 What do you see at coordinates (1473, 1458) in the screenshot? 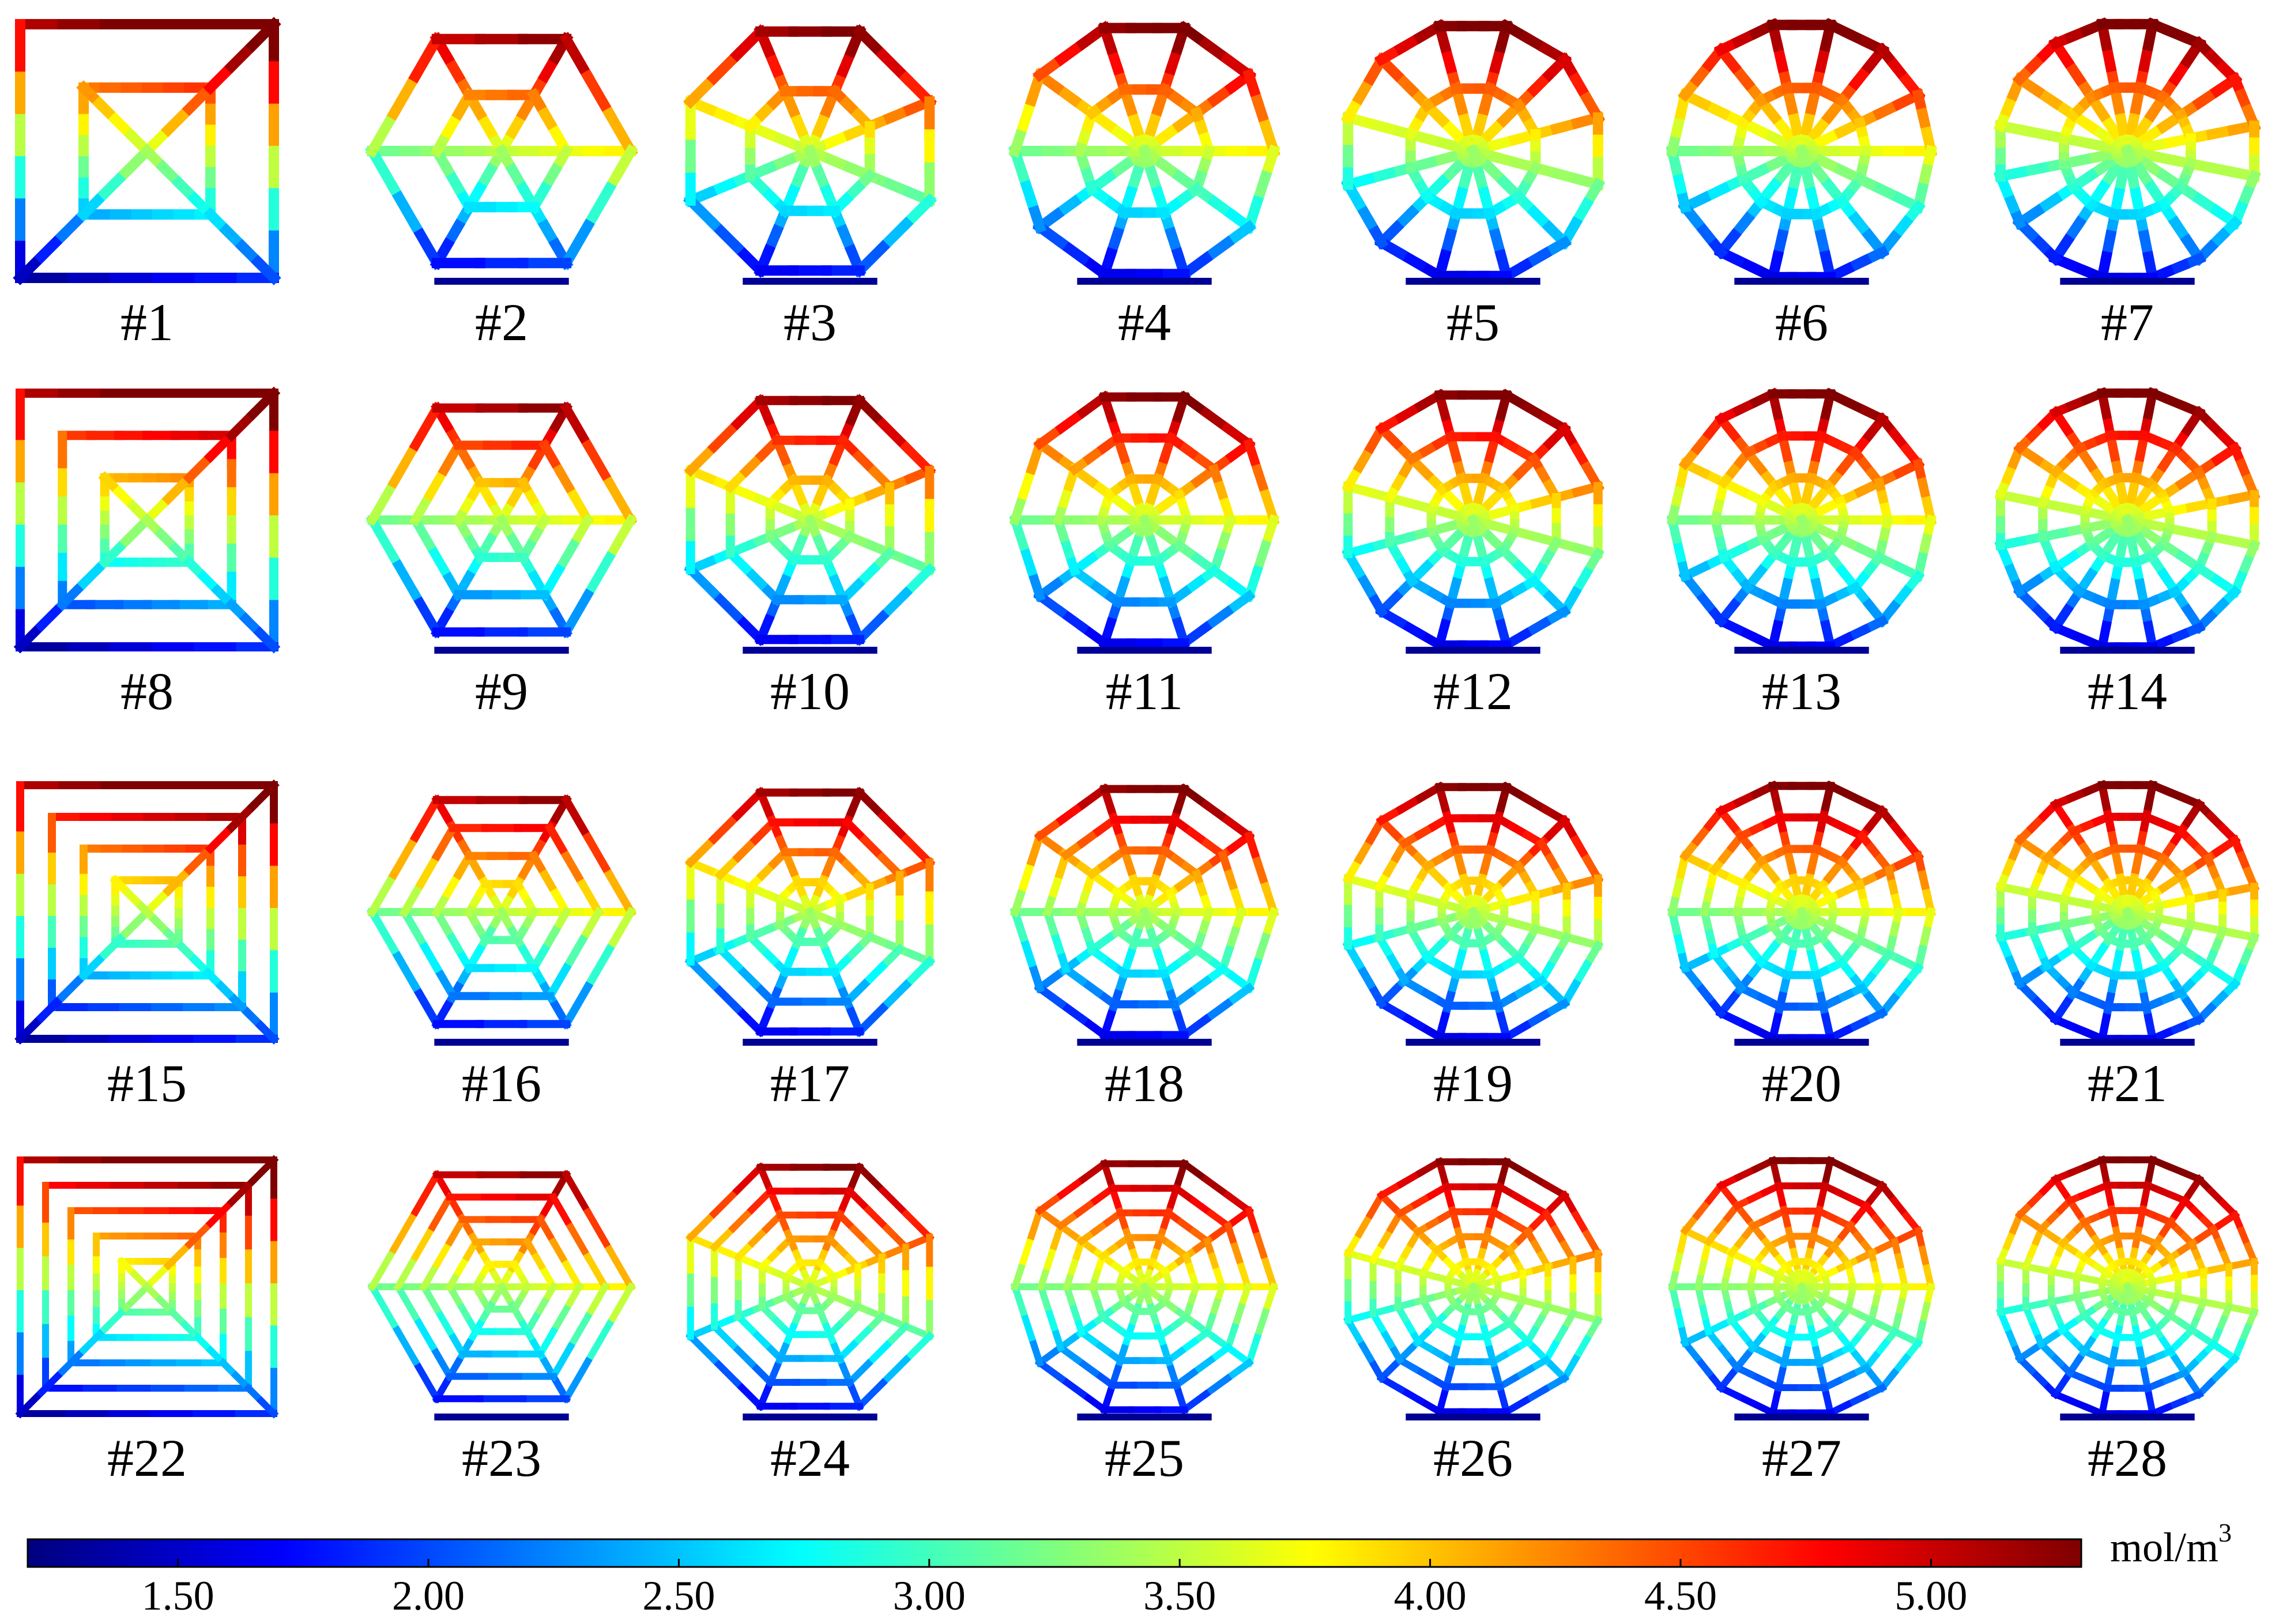
I see `case-label: #26` at bounding box center [1473, 1458].